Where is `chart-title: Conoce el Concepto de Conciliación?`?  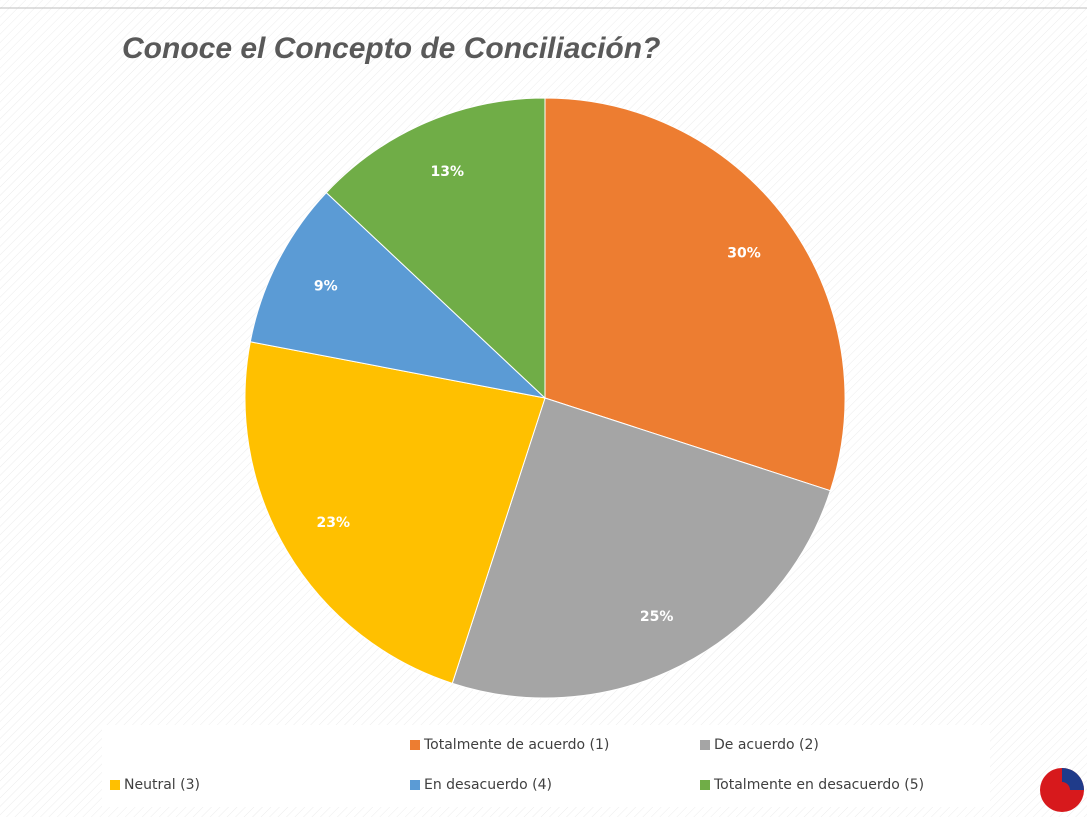 chart-title: Conoce el Concepto de Conciliación? is located at coordinates (391, 48).